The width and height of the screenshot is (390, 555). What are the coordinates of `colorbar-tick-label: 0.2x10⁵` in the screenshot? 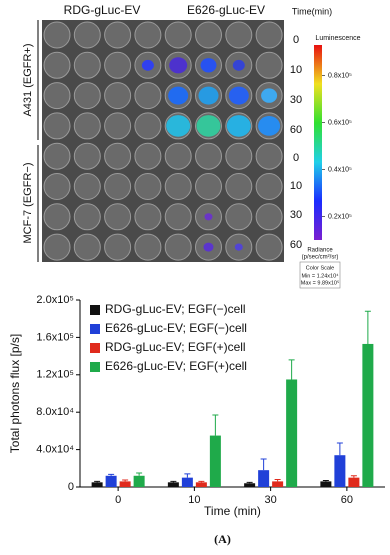 It's located at (340, 216).